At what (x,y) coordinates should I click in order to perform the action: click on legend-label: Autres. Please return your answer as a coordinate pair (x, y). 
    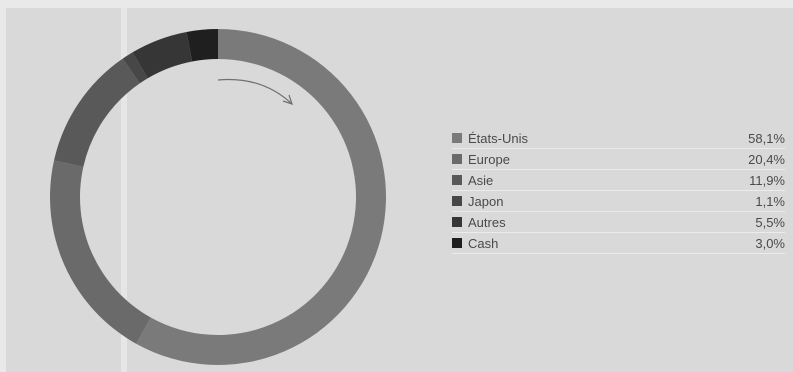
    Looking at the image, I should click on (487, 222).